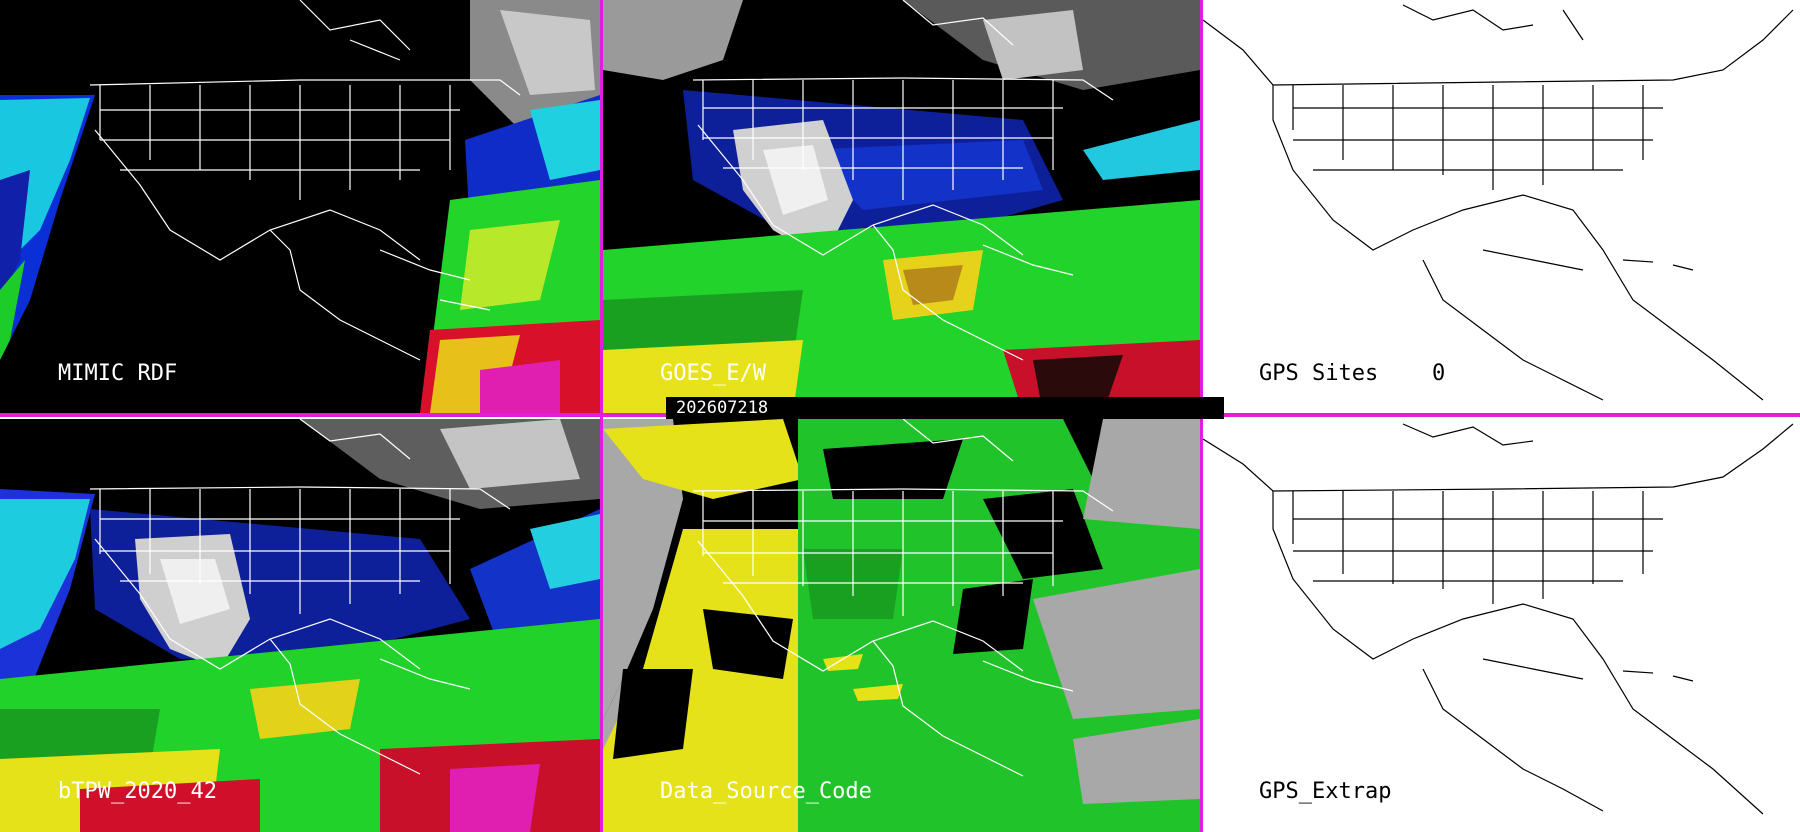  I want to click on panel-label-mimic: MIMIC RDF, so click(118, 373).